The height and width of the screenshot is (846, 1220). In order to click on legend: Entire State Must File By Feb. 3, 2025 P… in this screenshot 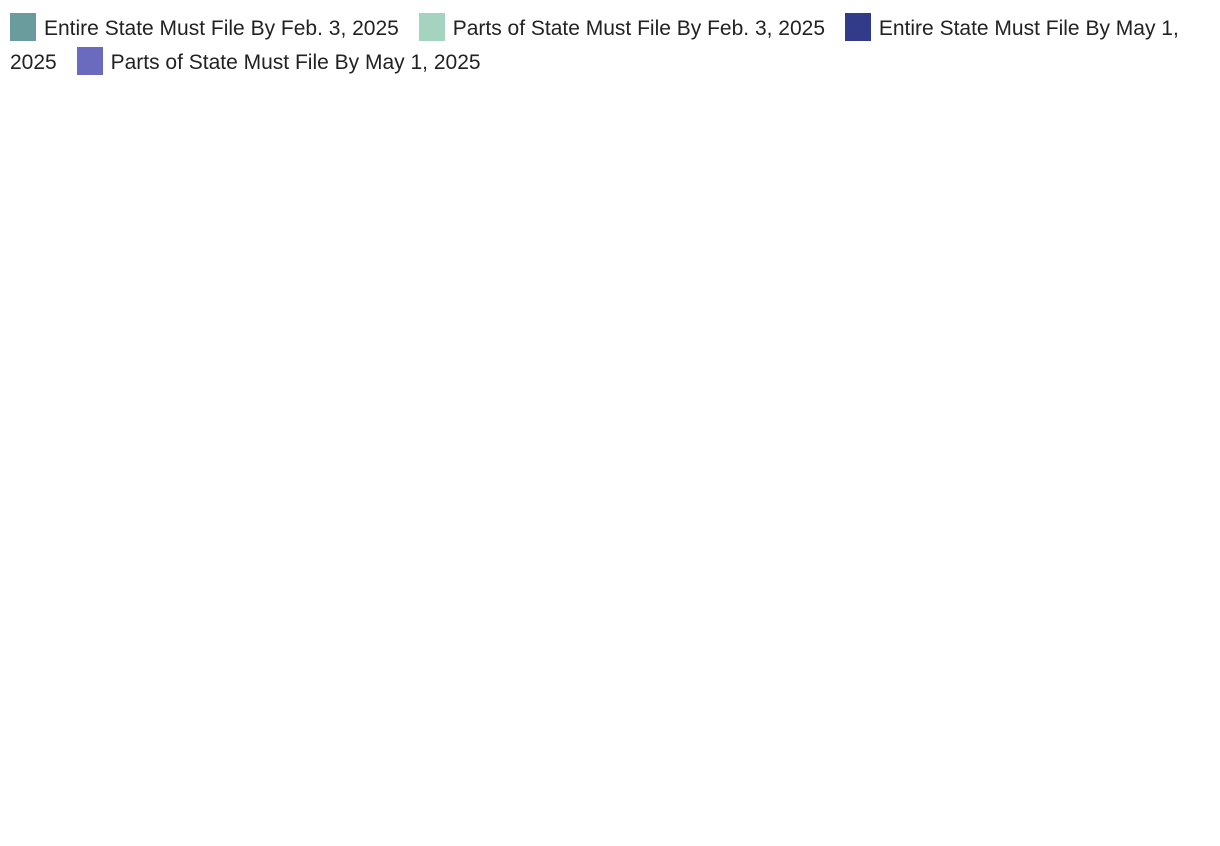, I will do `click(610, 46)`.